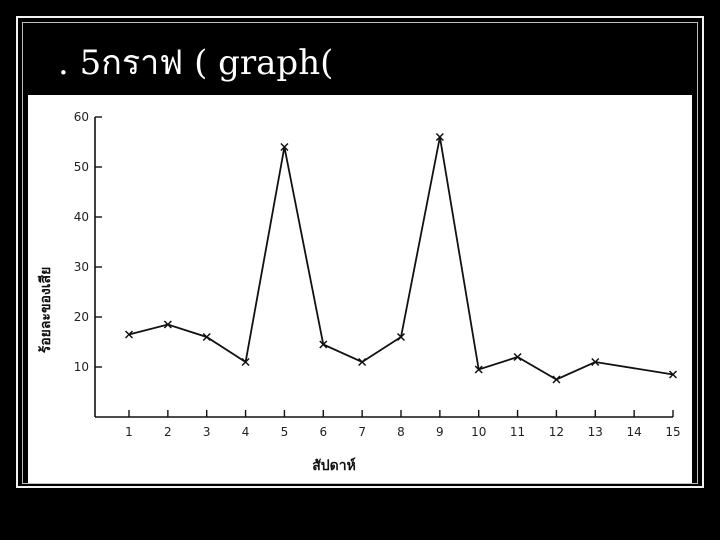  I want to click on x-tick-label: 15, so click(672, 432).